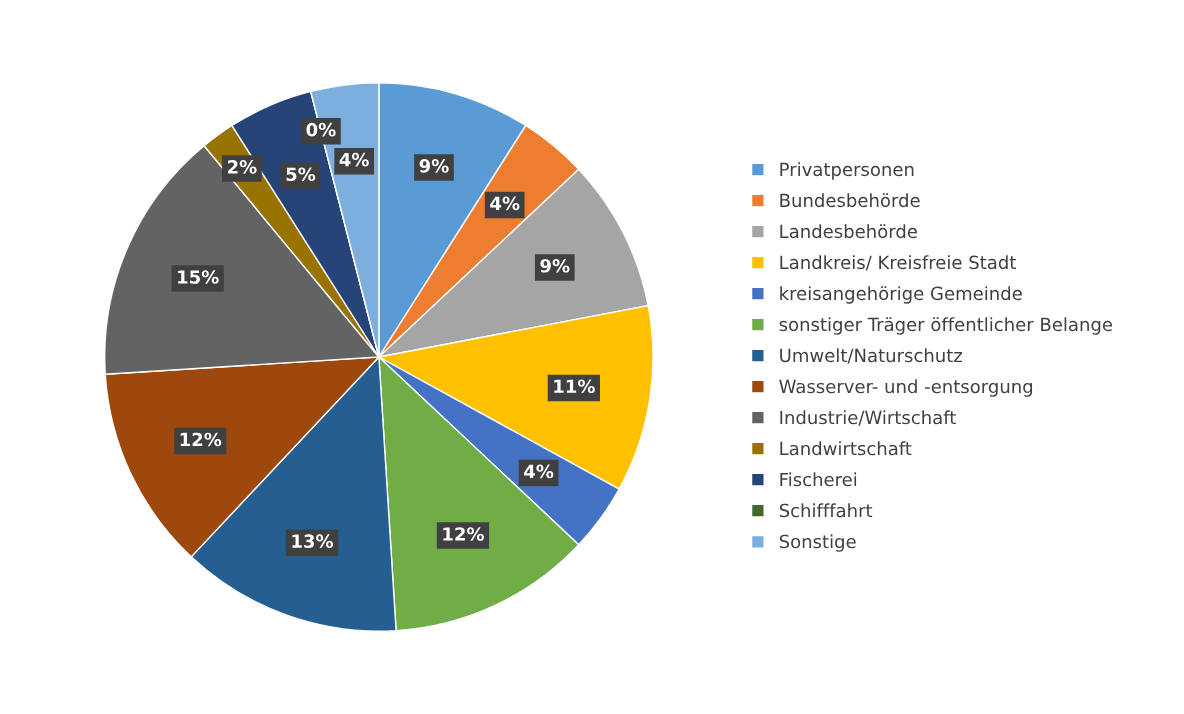 The height and width of the screenshot is (714, 1184). Describe the element at coordinates (871, 356) in the screenshot. I see `legend-label: Umwelt/Naturschutz` at that location.